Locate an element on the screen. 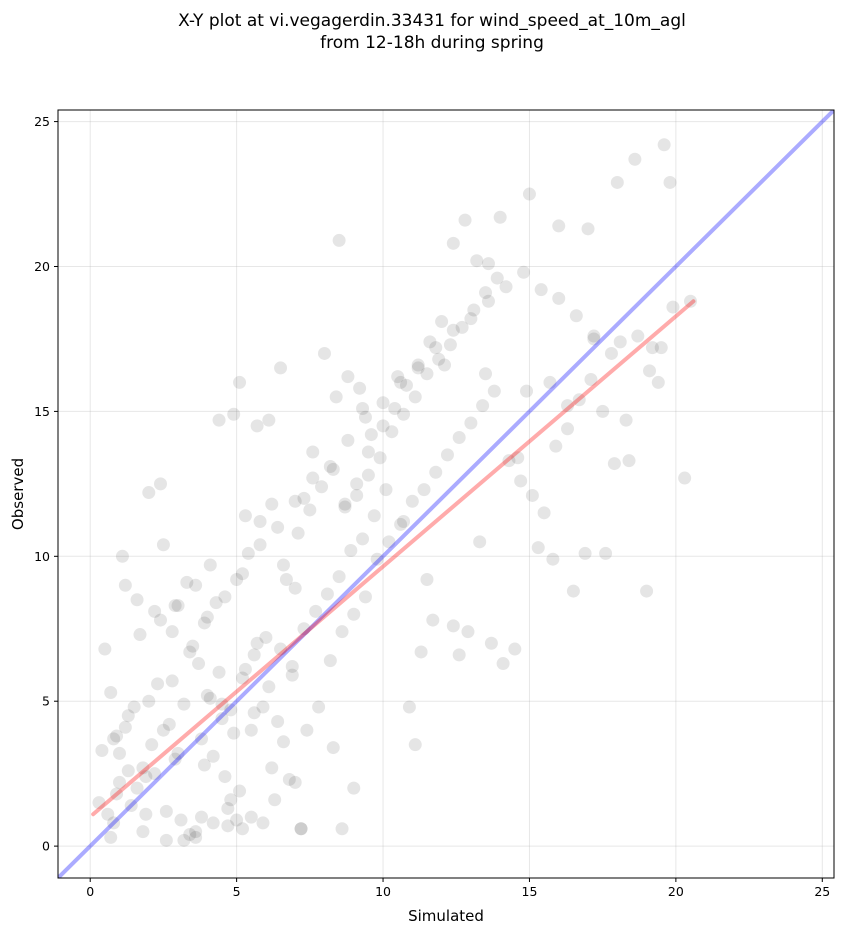 This screenshot has height=934, width=843. x-axis-label: Simulated is located at coordinates (446, 916).